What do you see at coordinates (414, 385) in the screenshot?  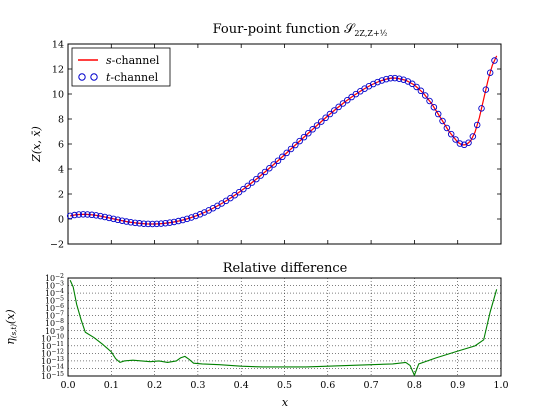 I see `bottom-x-tick-label: 0.8` at bounding box center [414, 385].